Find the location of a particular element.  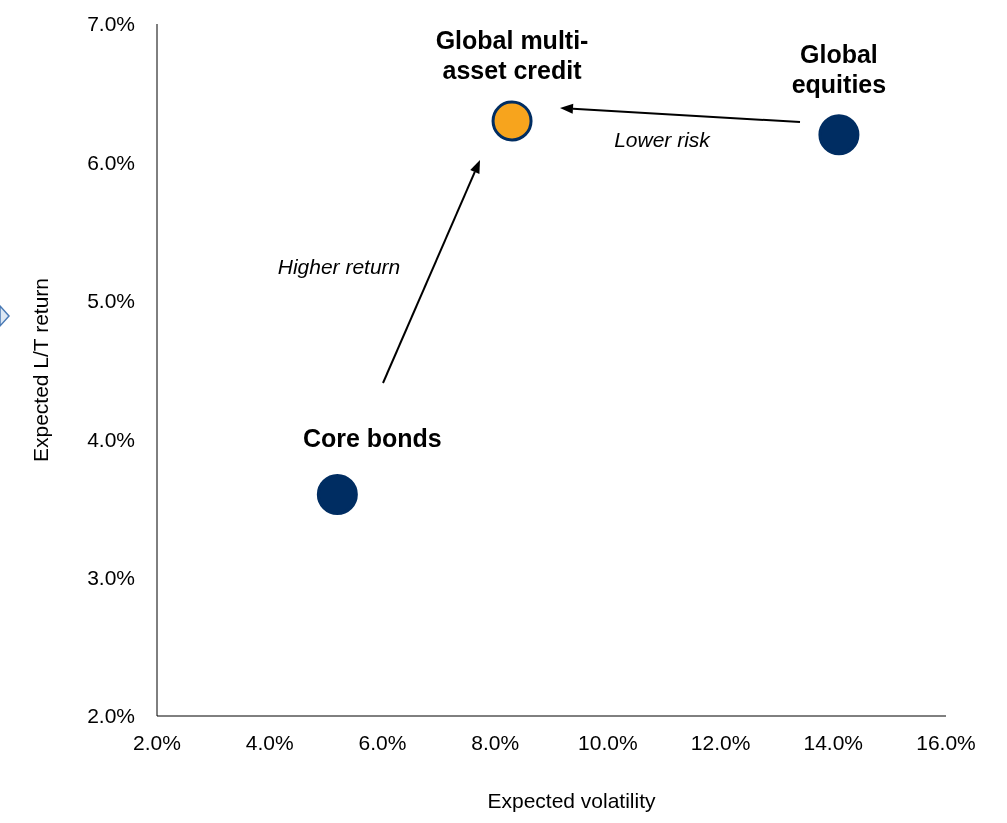

y-tick-label: 3.0% is located at coordinates (111, 577).